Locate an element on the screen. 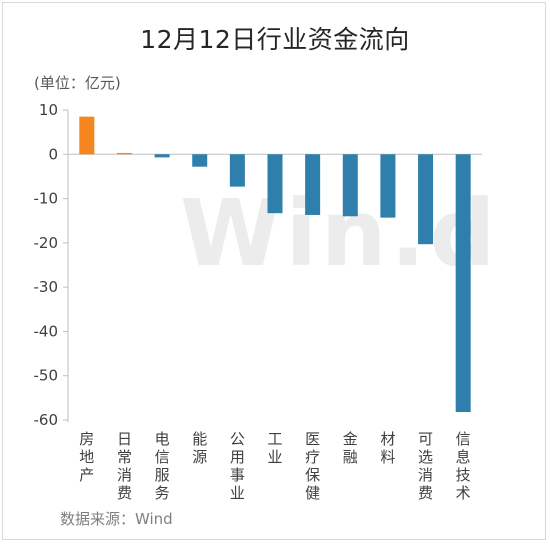 The image size is (550, 544). category-label: 金融 is located at coordinates (350, 448).